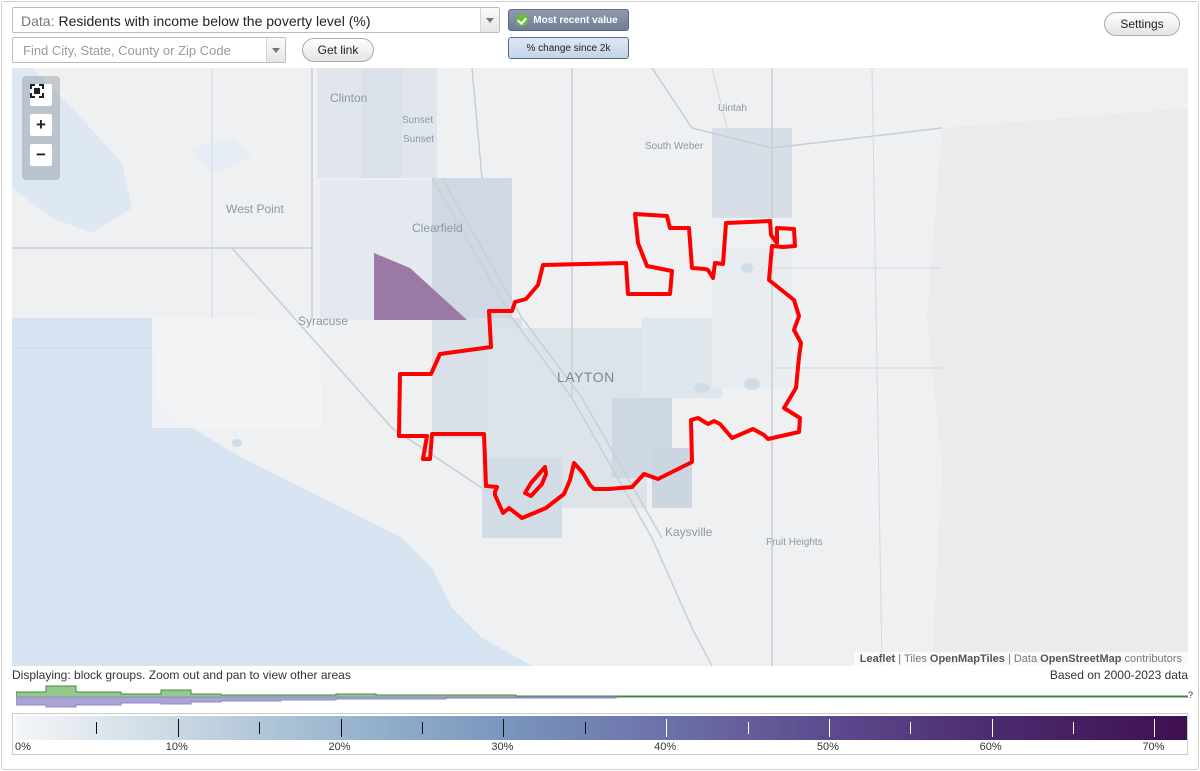 The height and width of the screenshot is (771, 1200). I want to click on histogram-unknown-marker: ?, so click(1191, 695).